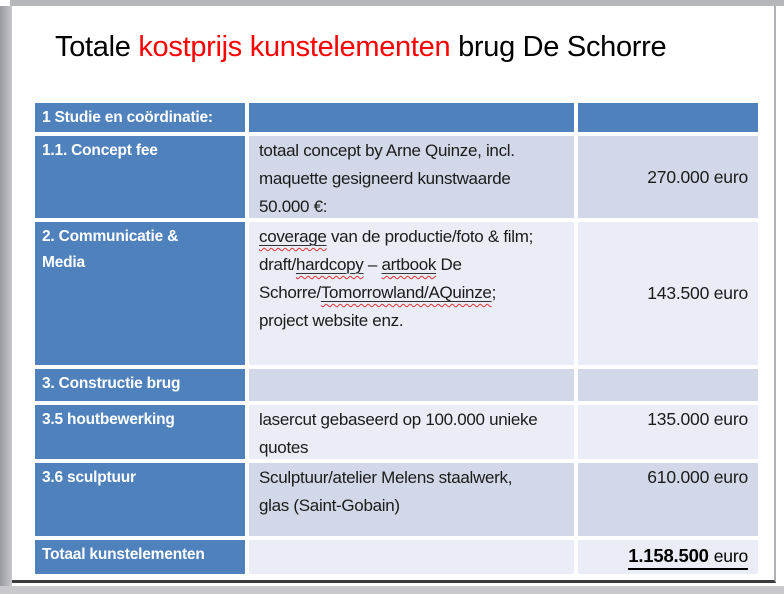 This screenshot has width=784, height=594. Describe the element at coordinates (697, 477) in the screenshot. I see `sculptuur-amount: 610.000 euro` at that location.